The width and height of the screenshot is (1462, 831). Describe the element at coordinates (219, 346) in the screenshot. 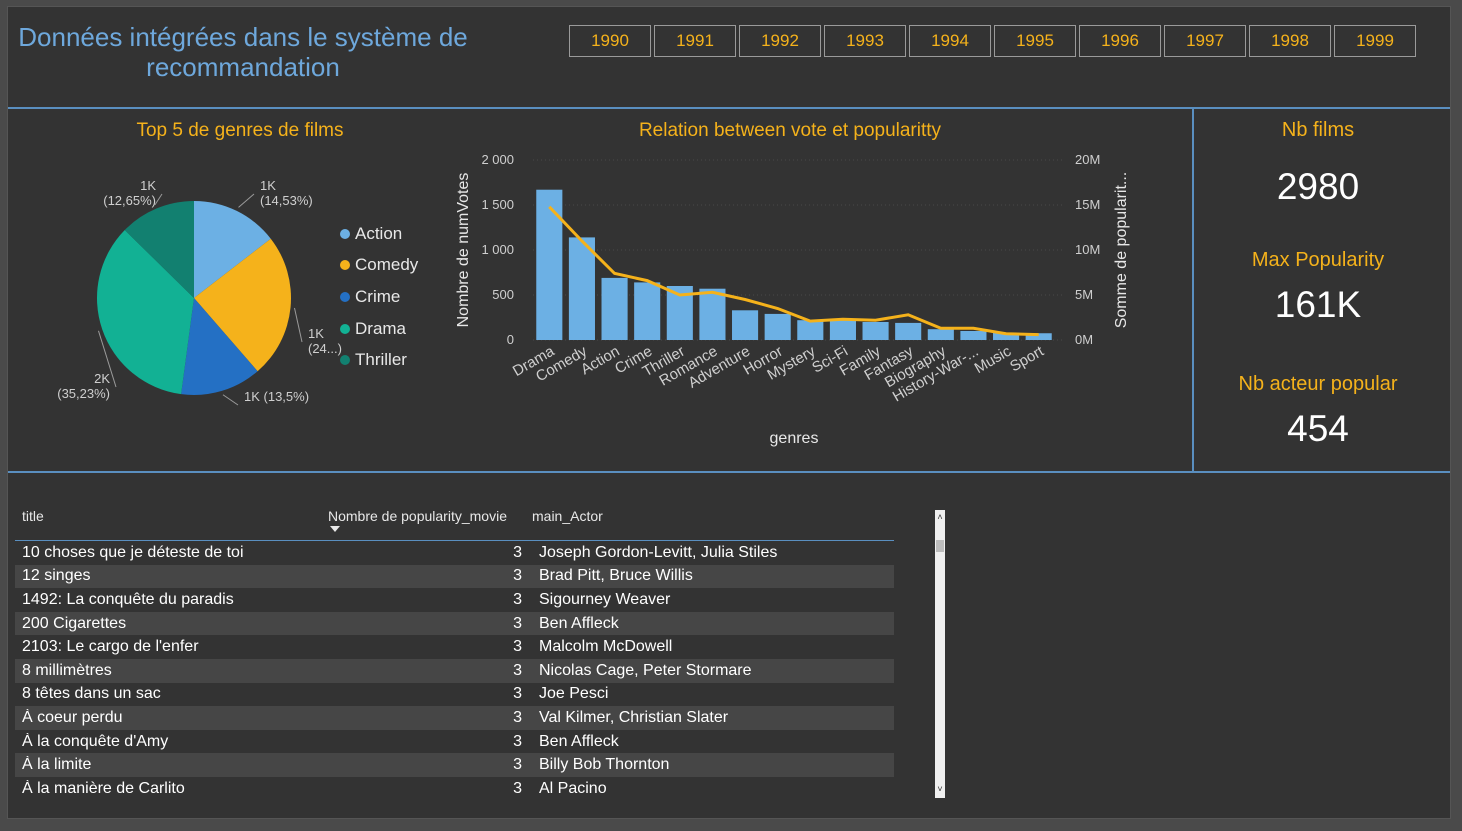

I see `pie-slice-crime` at that location.